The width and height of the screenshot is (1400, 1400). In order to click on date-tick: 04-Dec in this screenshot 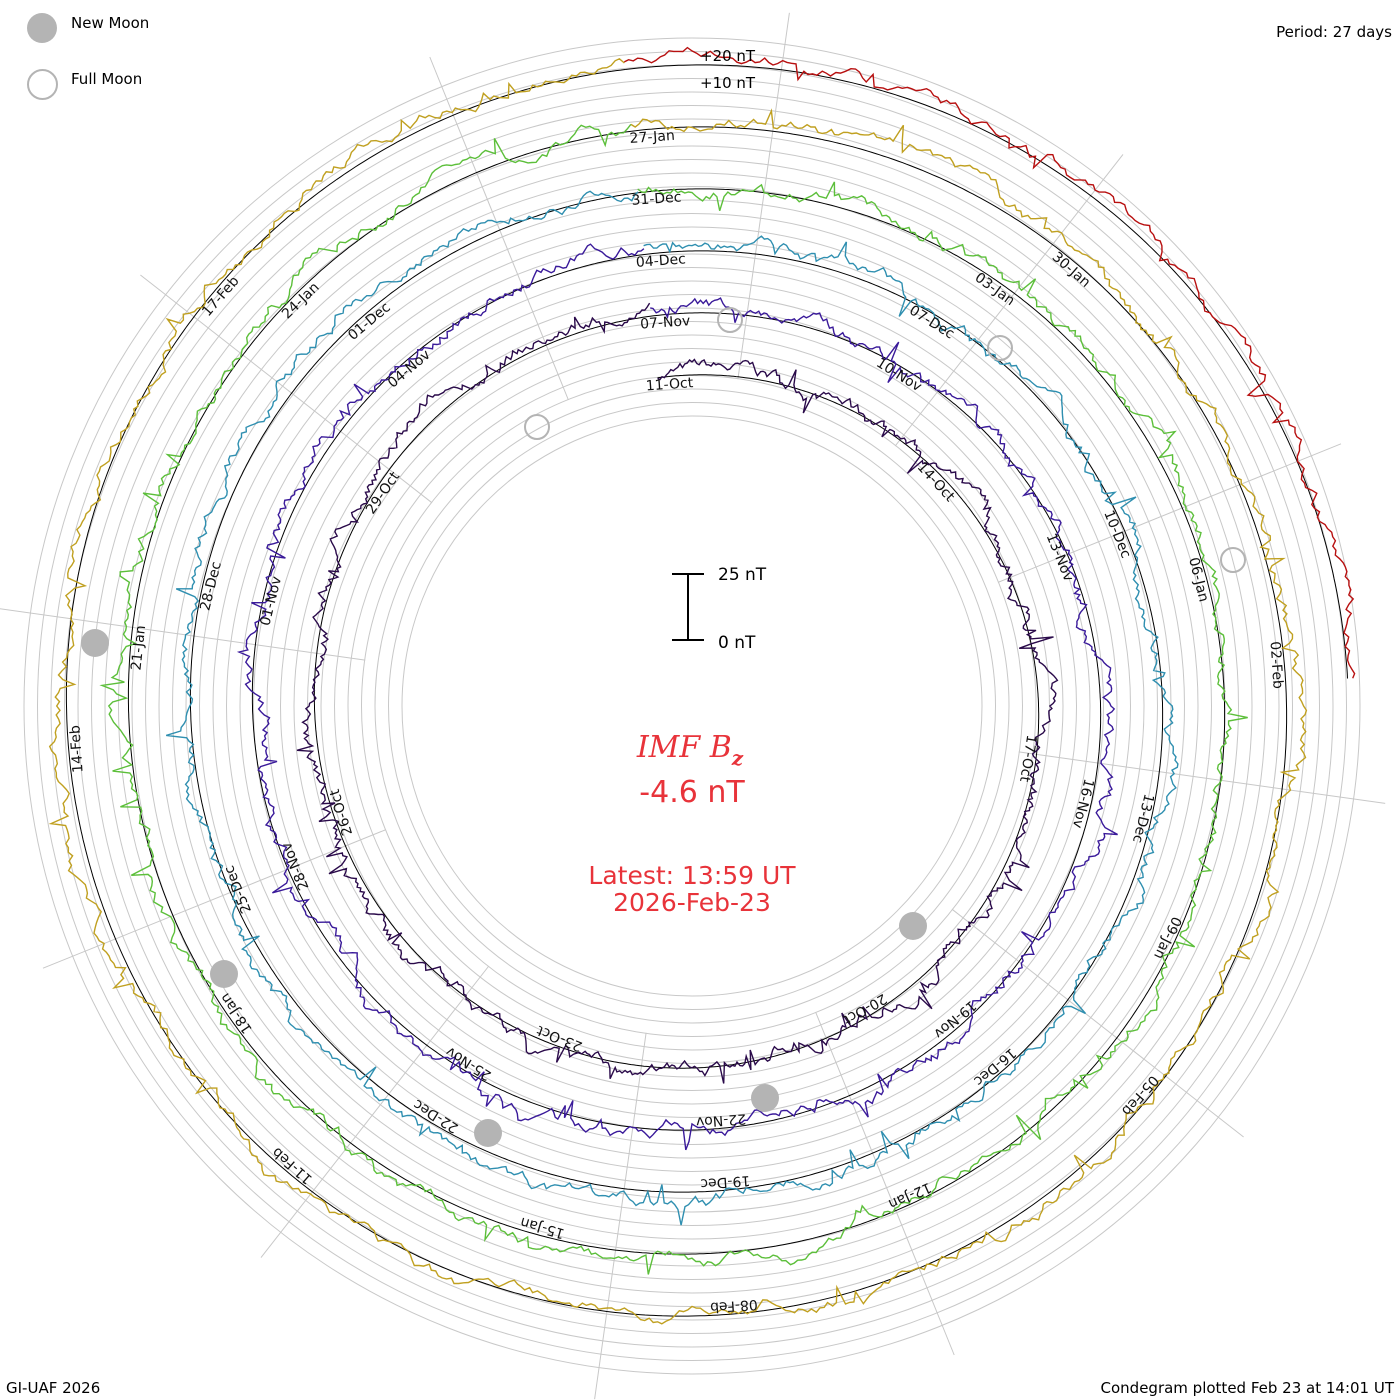, I will do `click(660, 260)`.